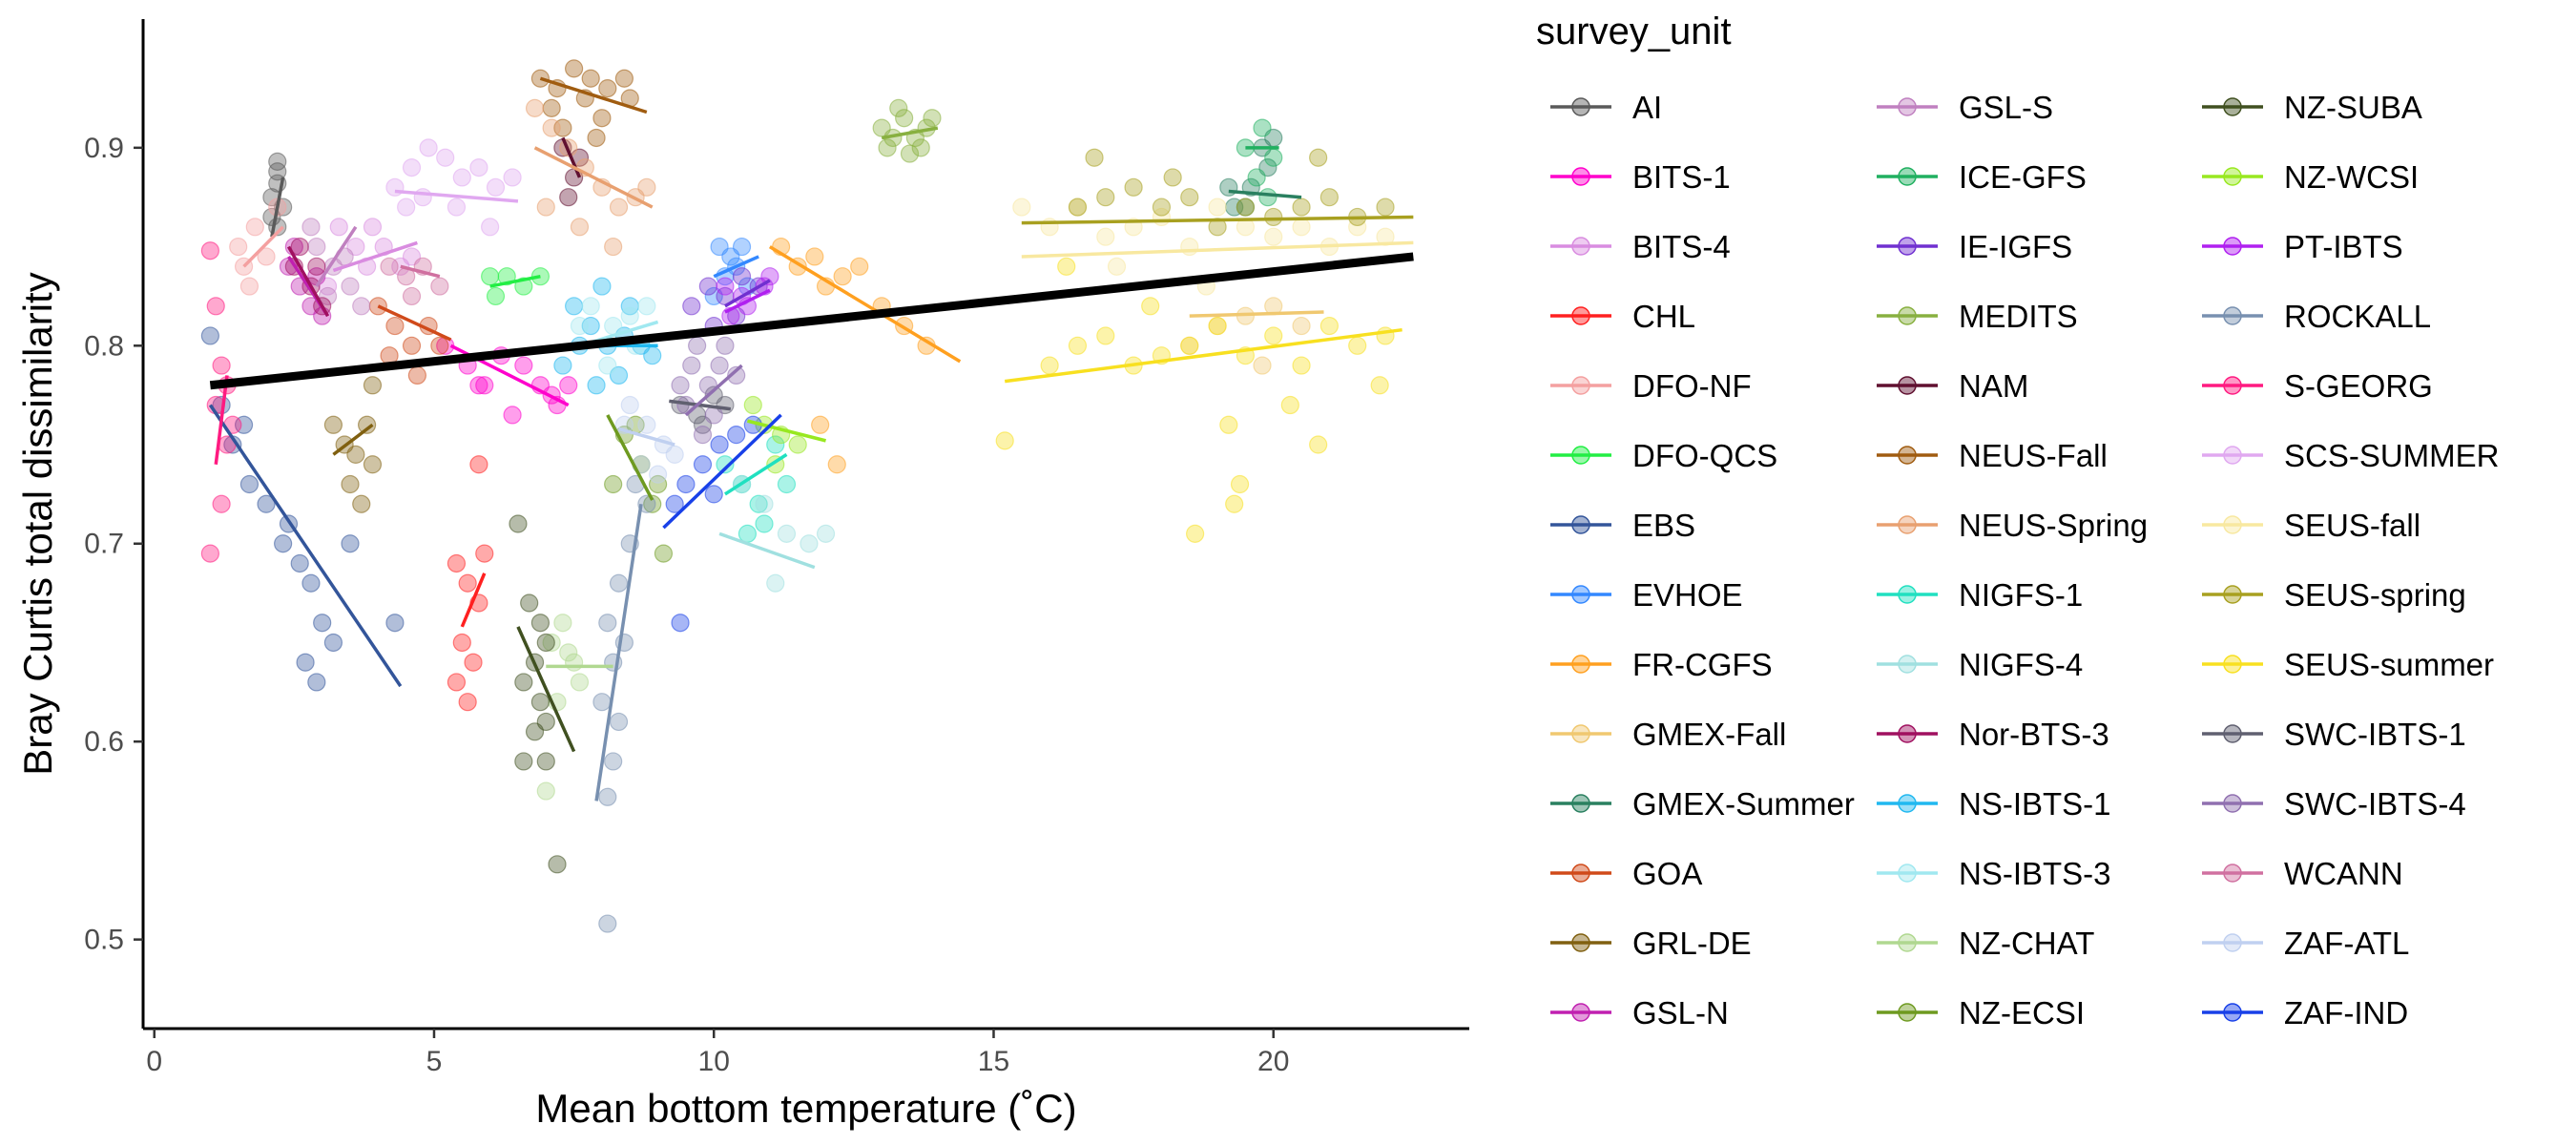 The height and width of the screenshot is (1145, 2576). I want to click on legend-item-ai: AI, so click(1606, 107).